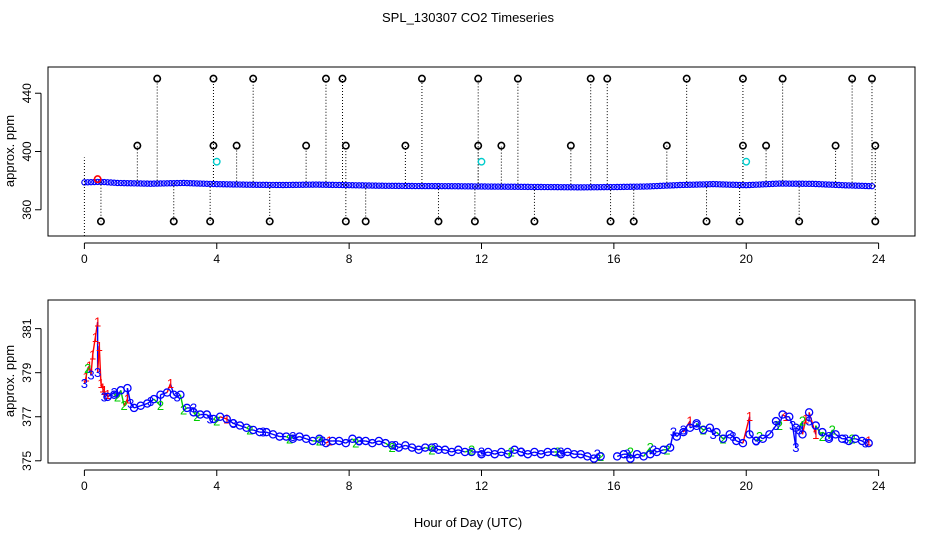  Describe the element at coordinates (879, 259) in the screenshot. I see `top-x-tick-label: 24` at that location.